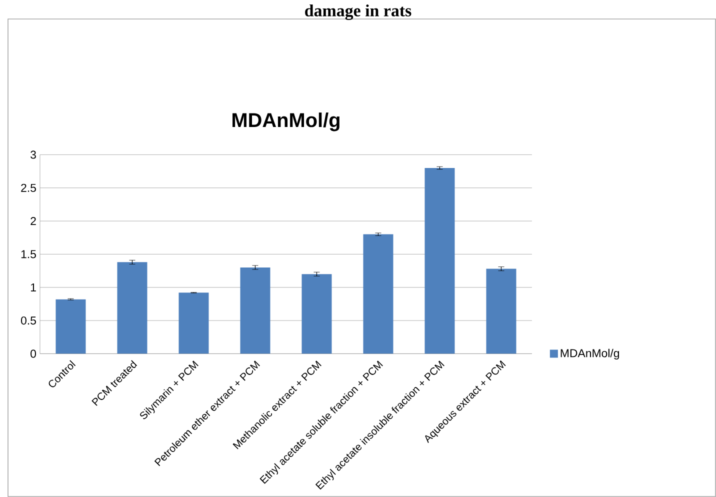 The height and width of the screenshot is (497, 716). What do you see at coordinates (590, 354) in the screenshot?
I see `legend-label: MDAnMol/g` at bounding box center [590, 354].